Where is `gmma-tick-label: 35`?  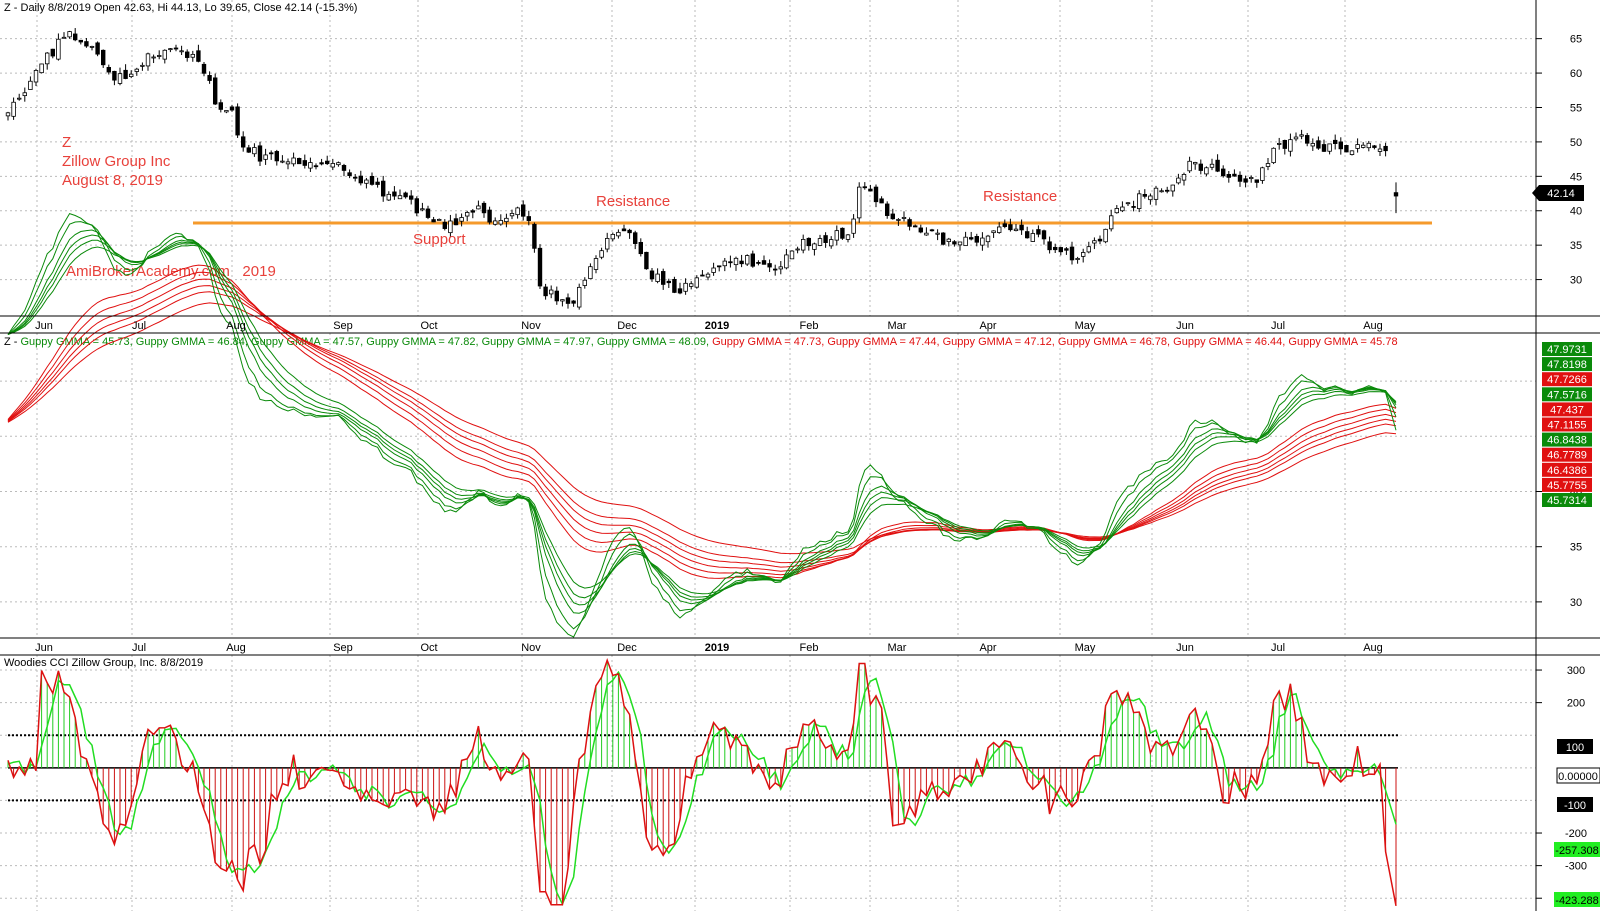
gmma-tick-label: 35 is located at coordinates (1576, 548).